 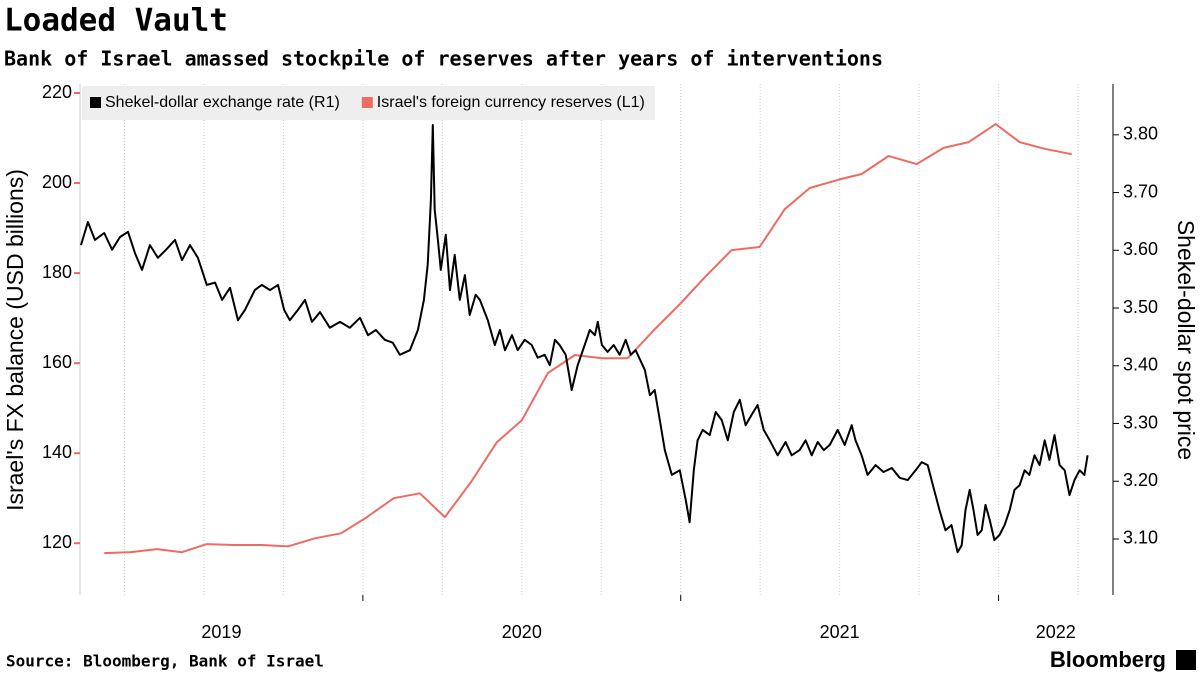 I want to click on y-tick-label: 120, so click(x=57, y=542).